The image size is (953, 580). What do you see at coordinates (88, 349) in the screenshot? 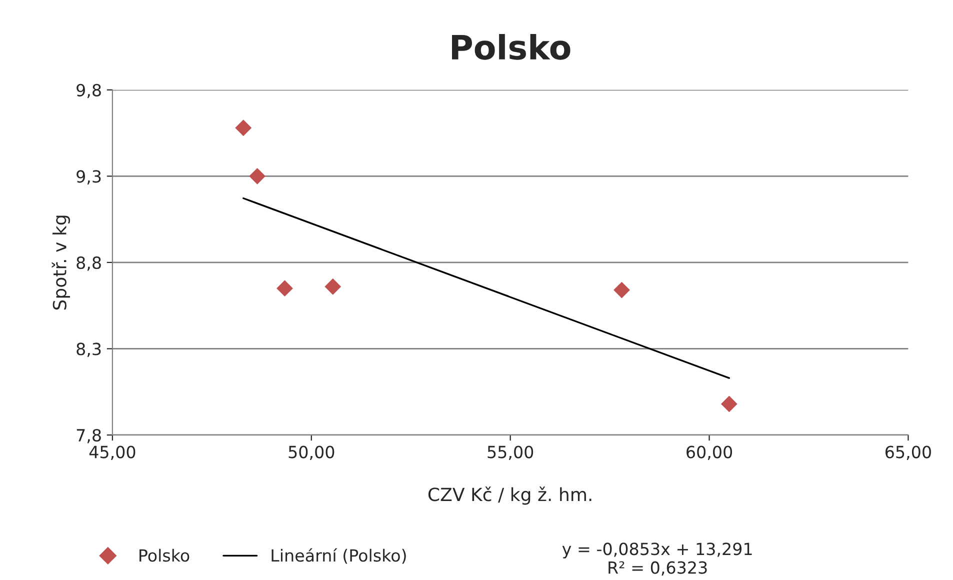
I see `y-tick-label: 8,3` at bounding box center [88, 349].